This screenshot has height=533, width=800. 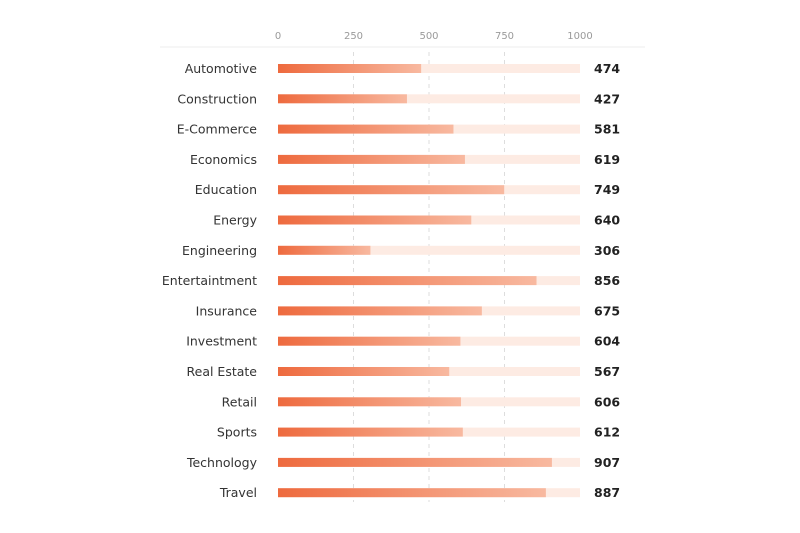 I want to click on category-label: Education, so click(x=226, y=189).